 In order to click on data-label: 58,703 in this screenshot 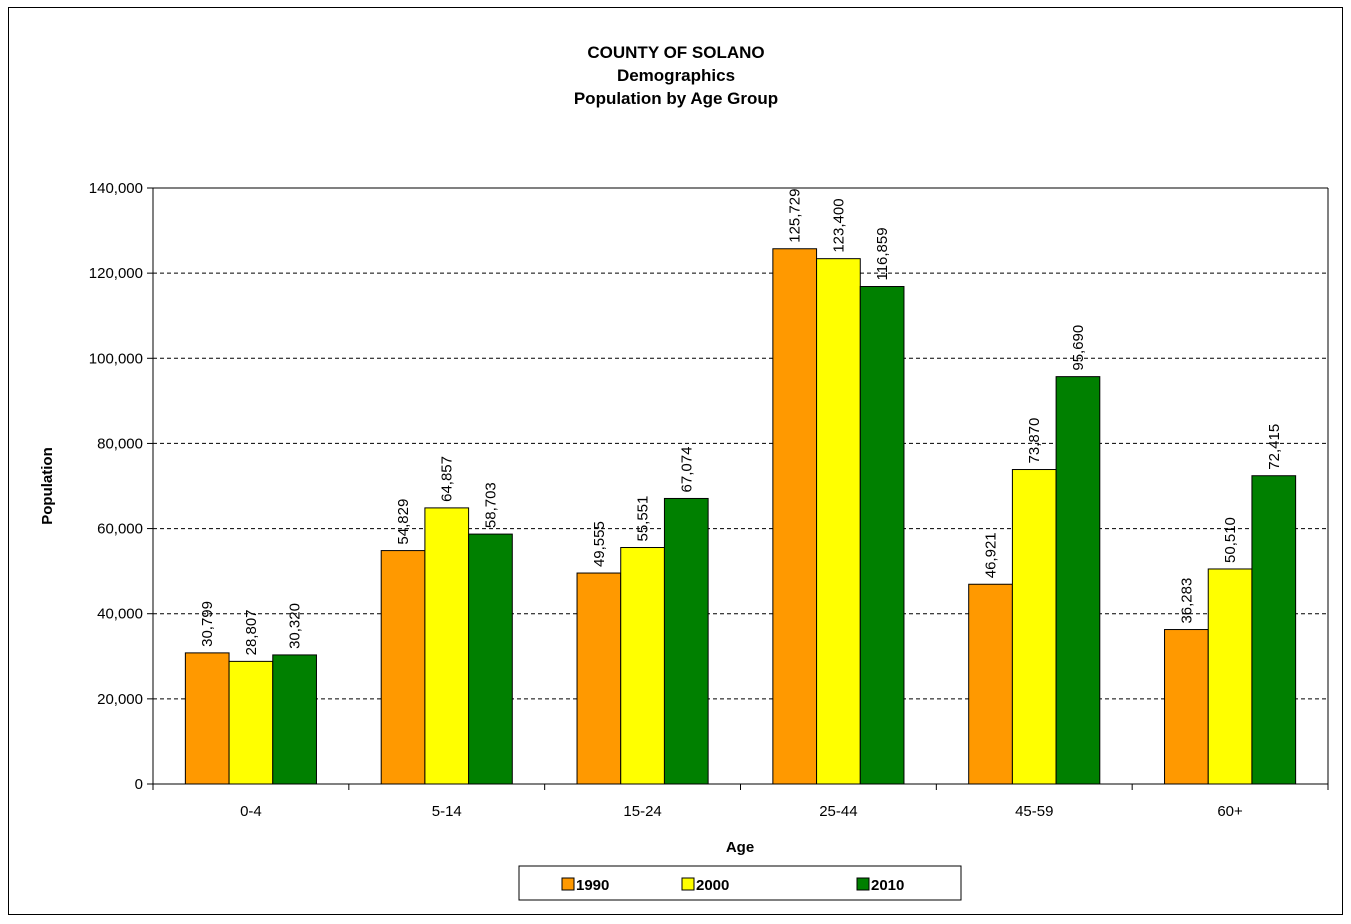, I will do `click(490, 505)`.